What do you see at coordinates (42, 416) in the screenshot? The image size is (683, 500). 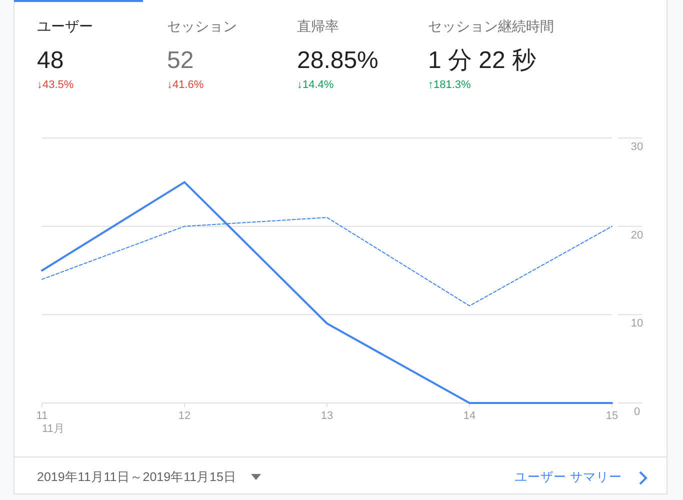 I see `x-tick-label: 11` at bounding box center [42, 416].